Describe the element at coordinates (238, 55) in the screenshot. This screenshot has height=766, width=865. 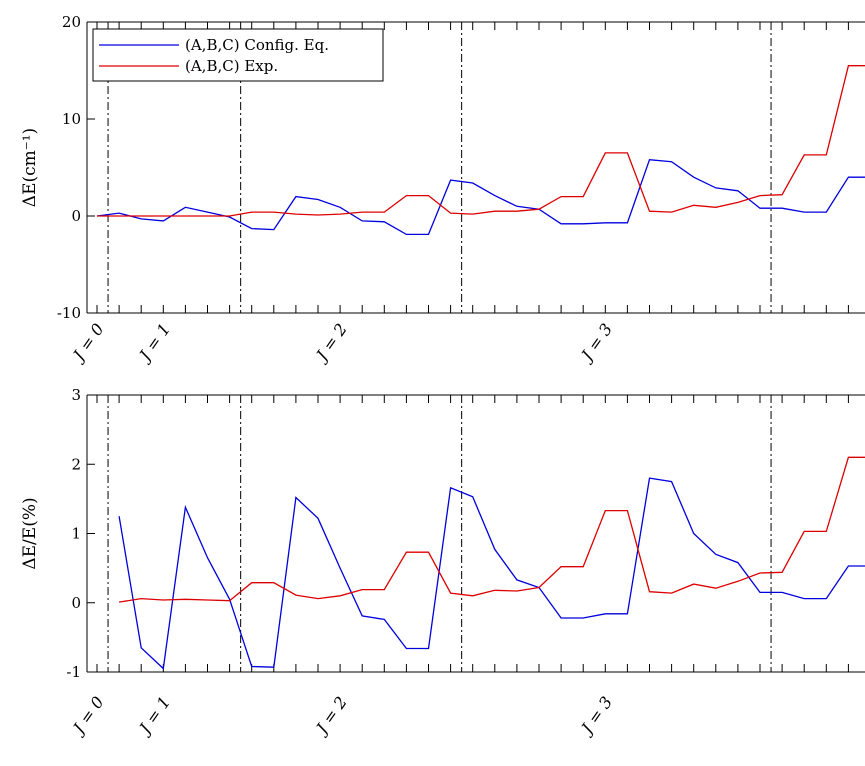
I see `legend-box` at that location.